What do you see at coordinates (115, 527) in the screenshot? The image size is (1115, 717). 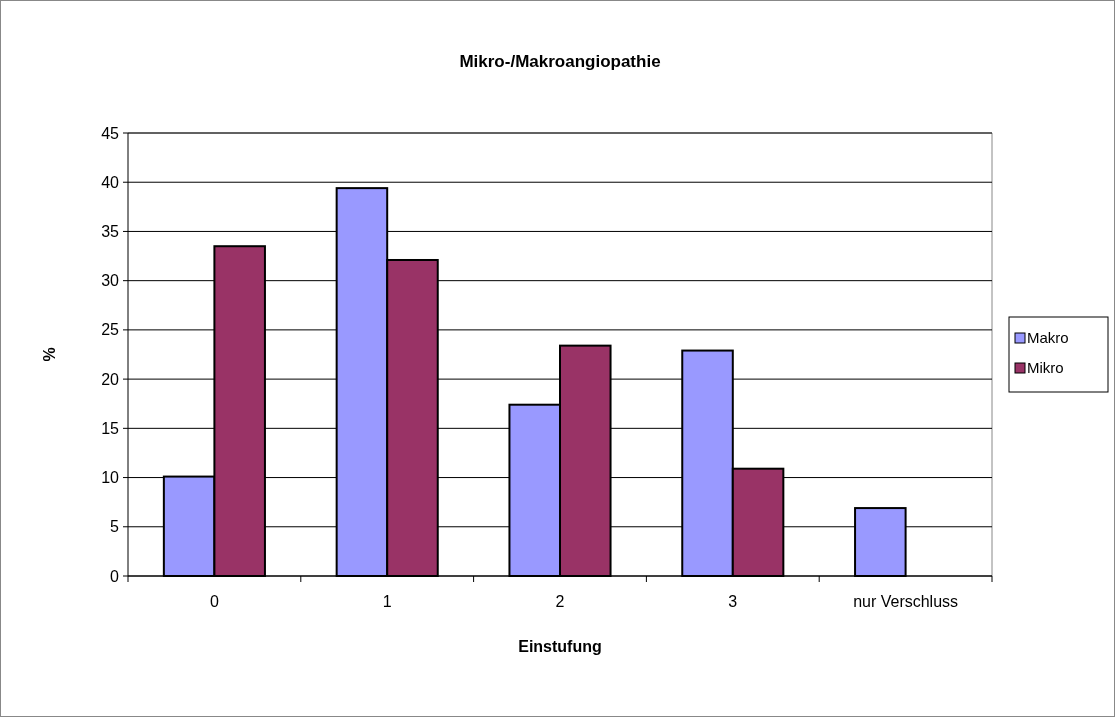 I see `y-tick-label: 5` at bounding box center [115, 527].